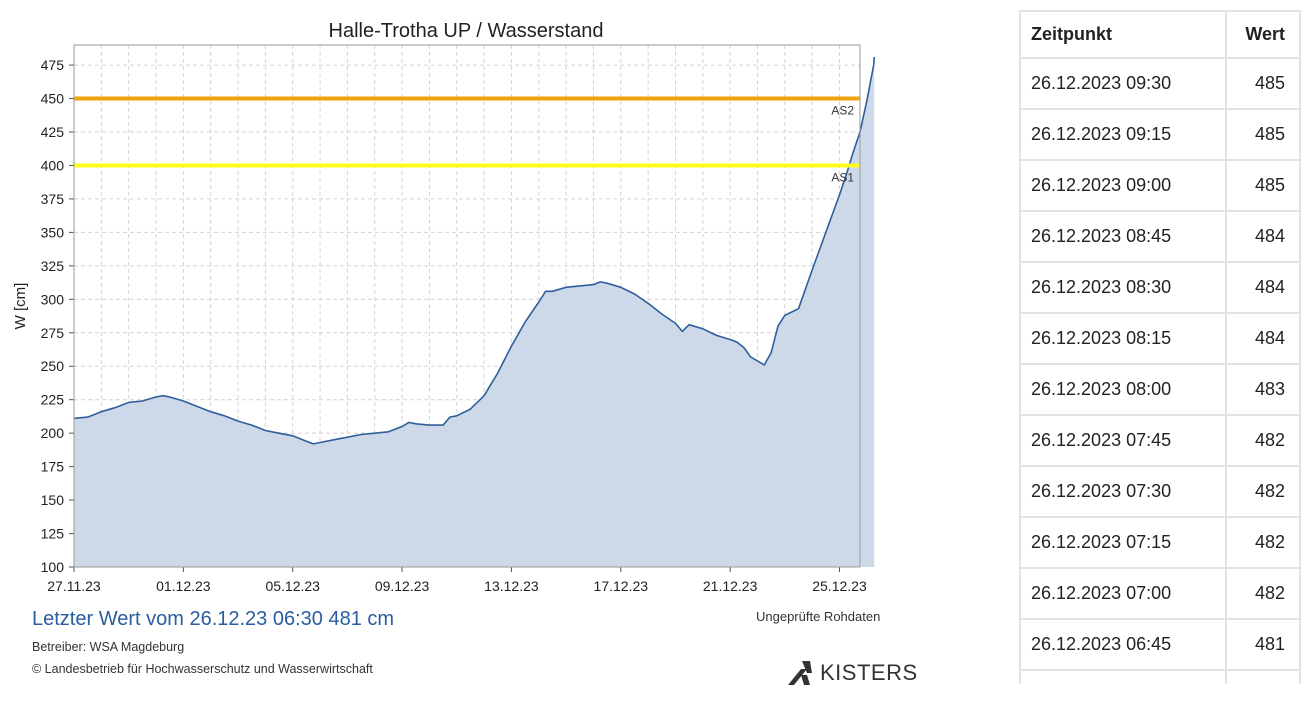 Image resolution: width=1313 pixels, height=706 pixels. Describe the element at coordinates (1123, 390) in the screenshot. I see `cell-time: 26.12.2023 08:00` at that location.